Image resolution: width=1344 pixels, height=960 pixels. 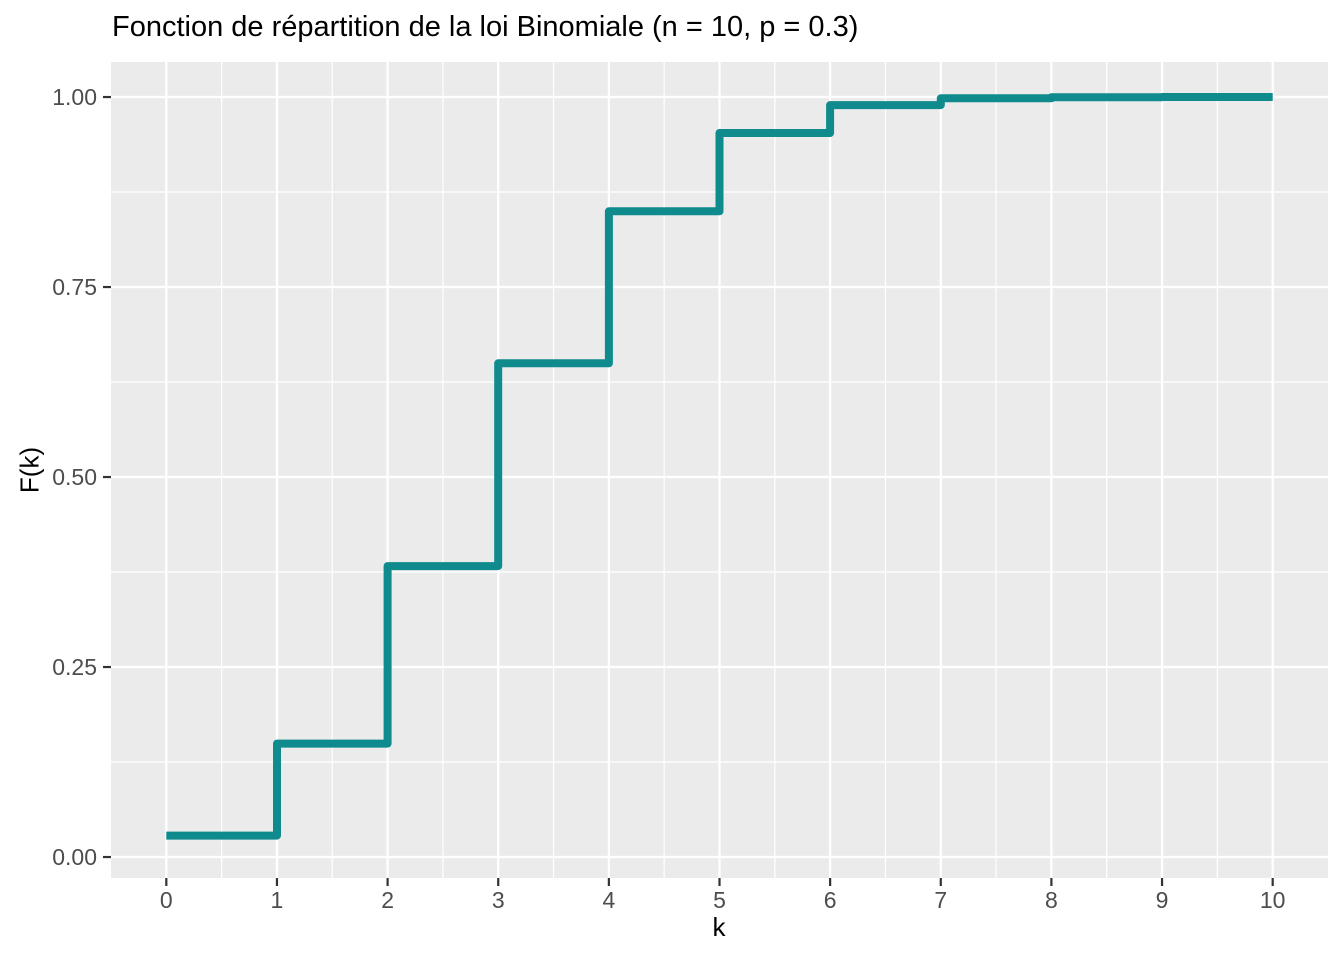 I want to click on x-tick-label: 2, so click(x=387, y=900).